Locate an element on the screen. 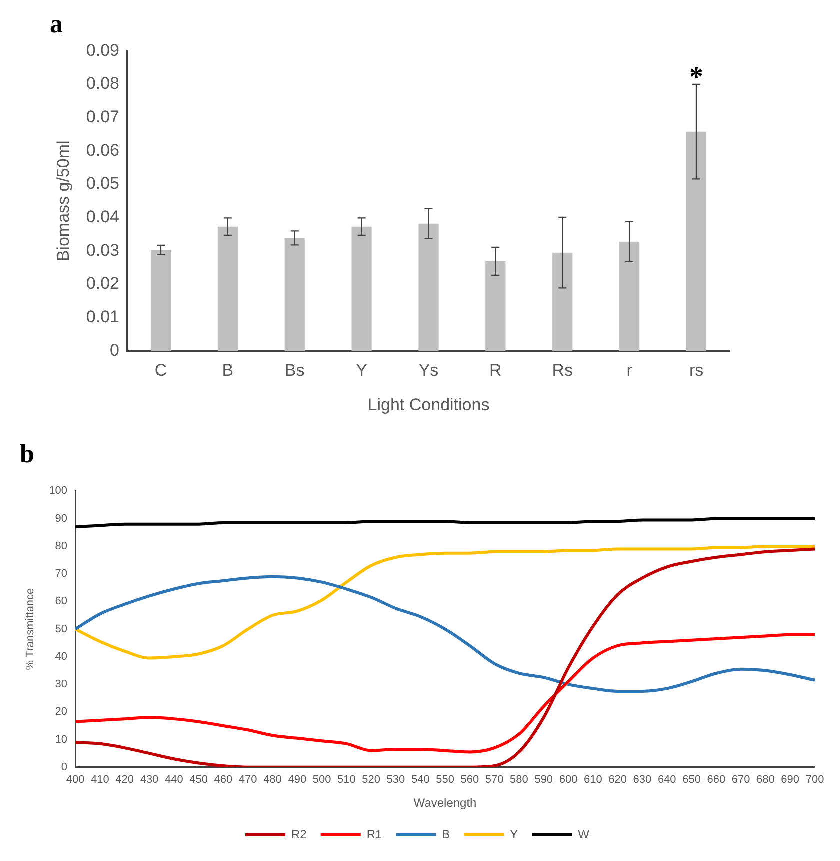 Image resolution: width=840 pixels, height=861 pixels. x-tick-label: 660 is located at coordinates (716, 780).